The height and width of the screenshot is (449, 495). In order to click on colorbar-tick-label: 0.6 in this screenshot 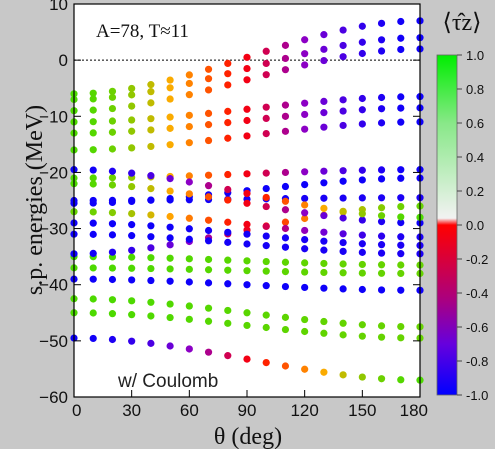, I will do `click(475, 123)`.